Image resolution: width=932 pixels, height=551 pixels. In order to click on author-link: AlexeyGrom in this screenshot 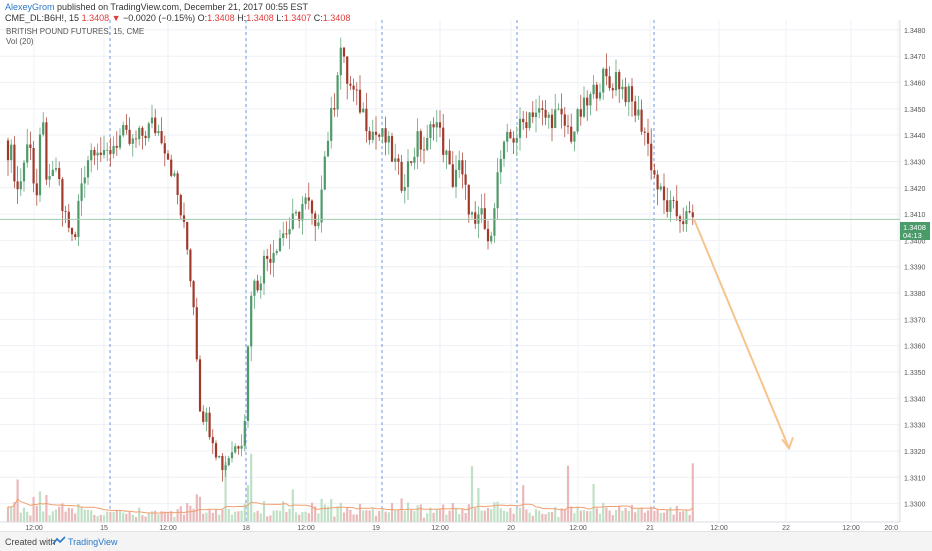, I will do `click(30, 7)`.